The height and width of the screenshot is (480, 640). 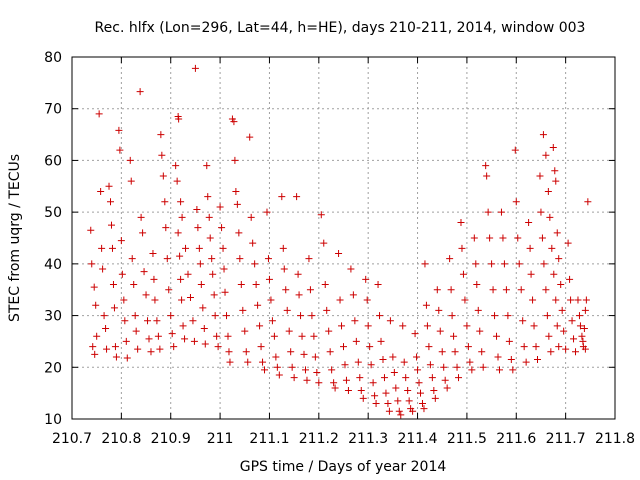 What do you see at coordinates (319, 439) in the screenshot?
I see `x-tick-label: 211.2` at bounding box center [319, 439].